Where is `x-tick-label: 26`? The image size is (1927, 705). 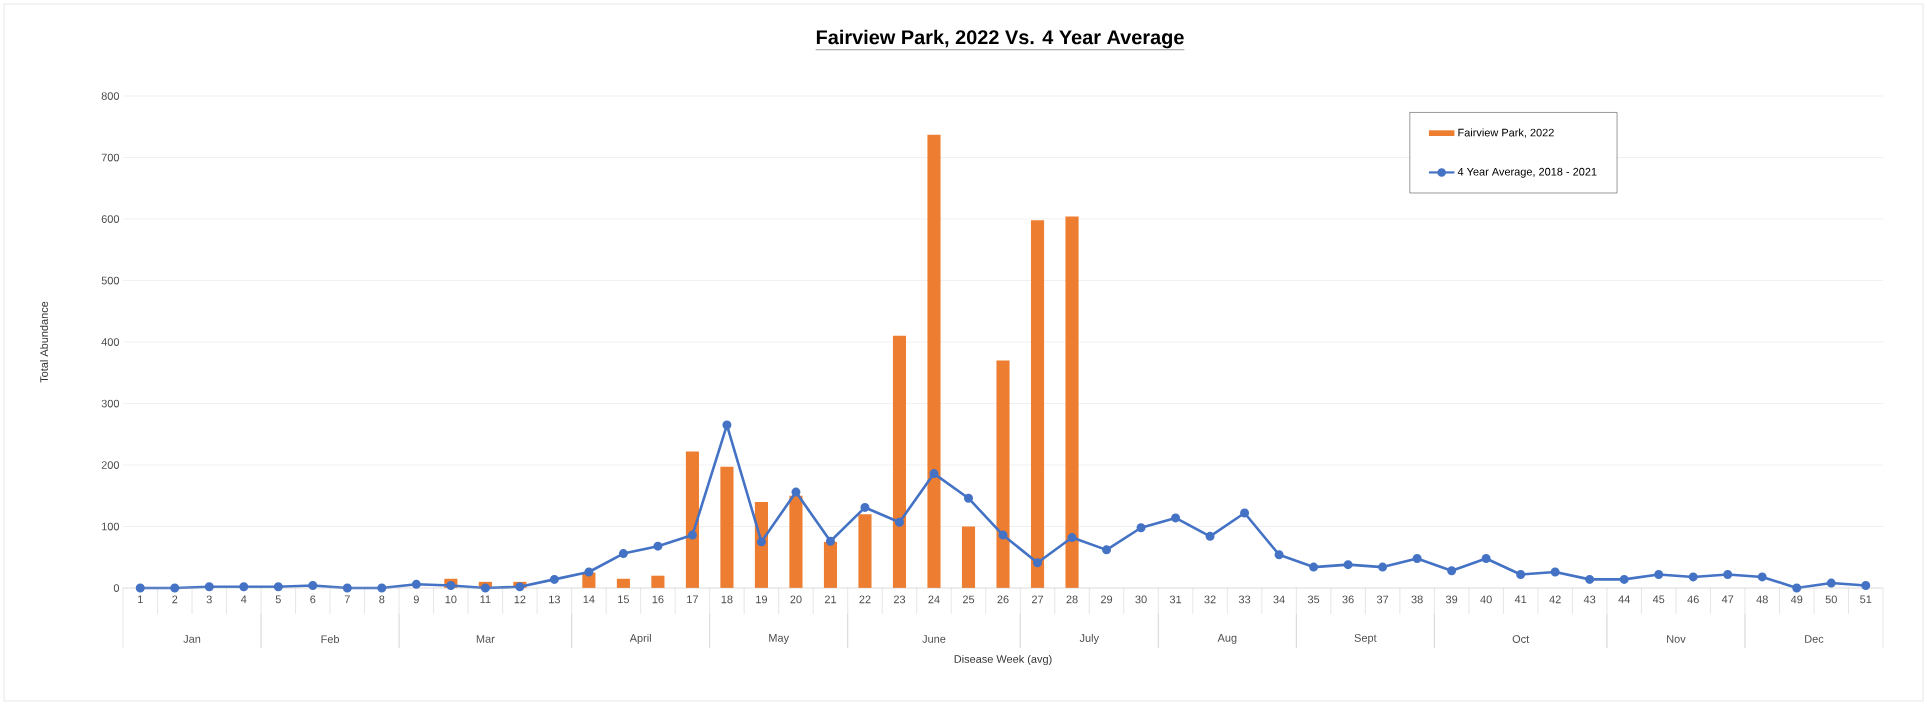
x-tick-label: 26 is located at coordinates (1003, 599).